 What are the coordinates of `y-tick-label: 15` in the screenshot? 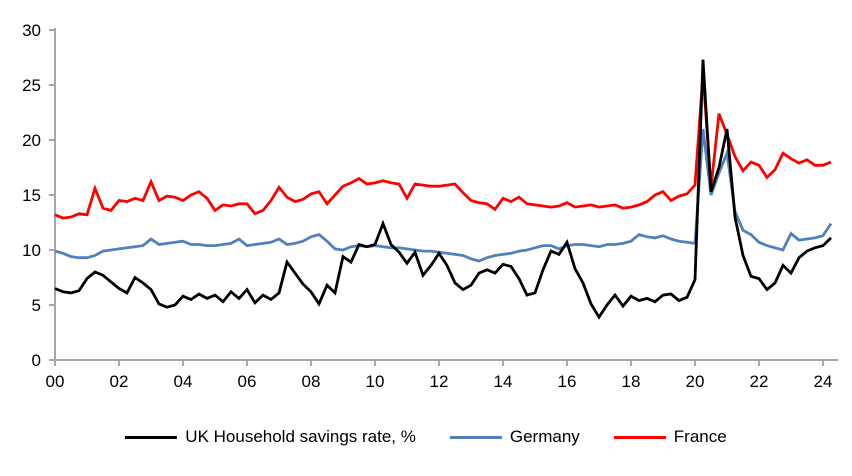 It's located at (31, 195).